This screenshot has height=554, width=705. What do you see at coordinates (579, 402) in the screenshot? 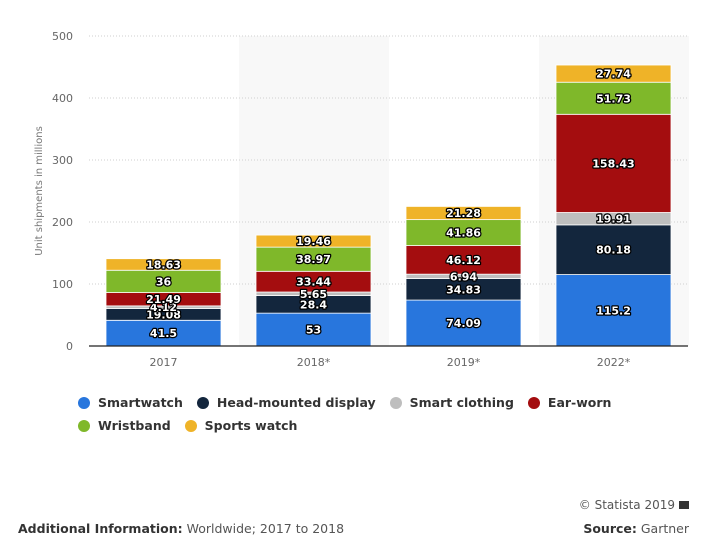
I see `legend-label: Ear-worn` at bounding box center [579, 402].